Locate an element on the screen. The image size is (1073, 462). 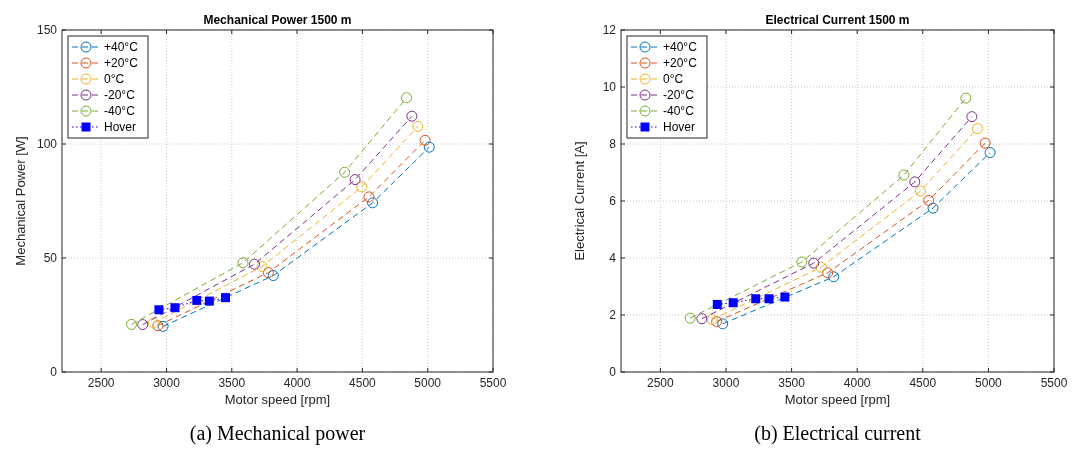
y-tick-label: 100 is located at coordinates (47, 144).